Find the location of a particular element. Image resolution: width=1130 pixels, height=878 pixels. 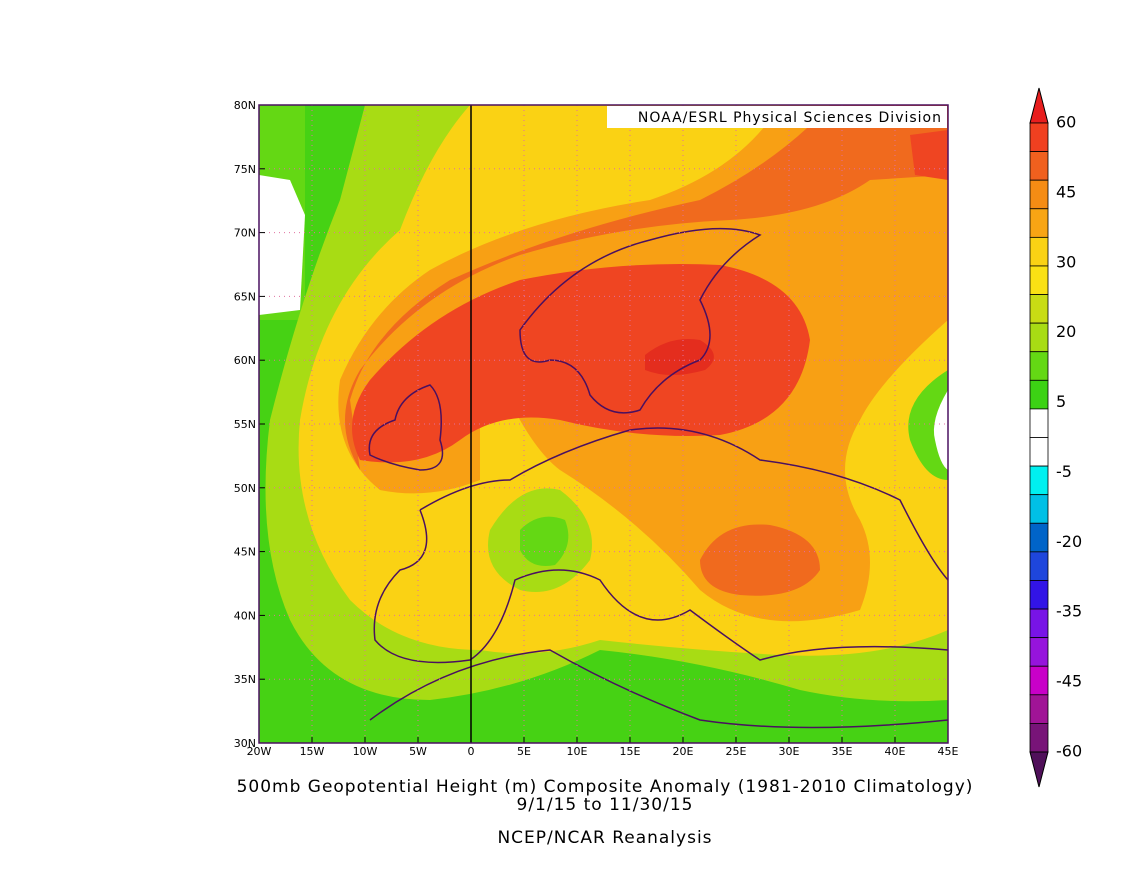

lon-label: 25E is located at coordinates (736, 751).